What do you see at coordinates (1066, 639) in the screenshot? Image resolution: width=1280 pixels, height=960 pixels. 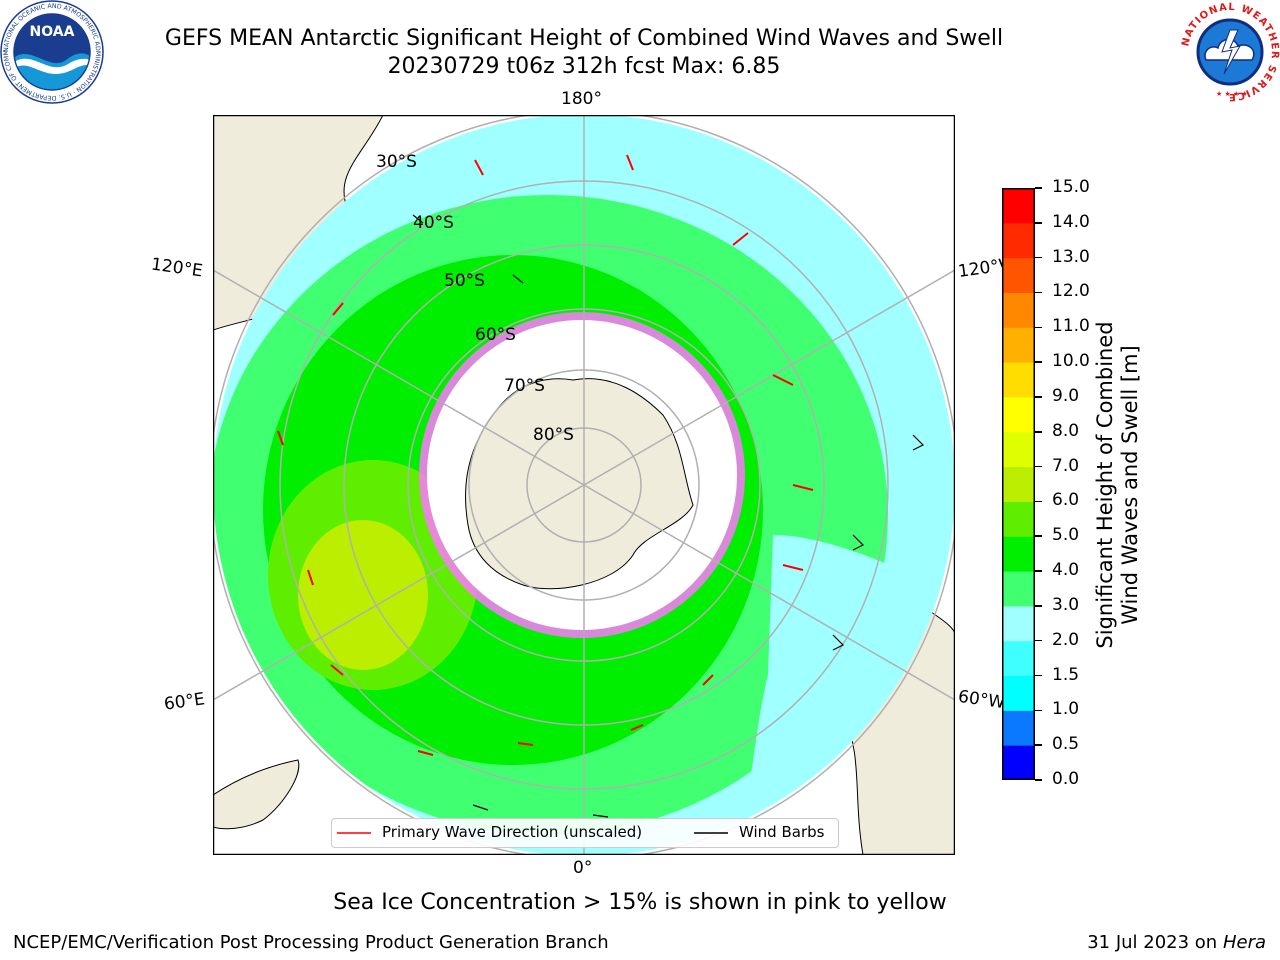 I see `colorbar-tick-label: 2.0` at bounding box center [1066, 639].